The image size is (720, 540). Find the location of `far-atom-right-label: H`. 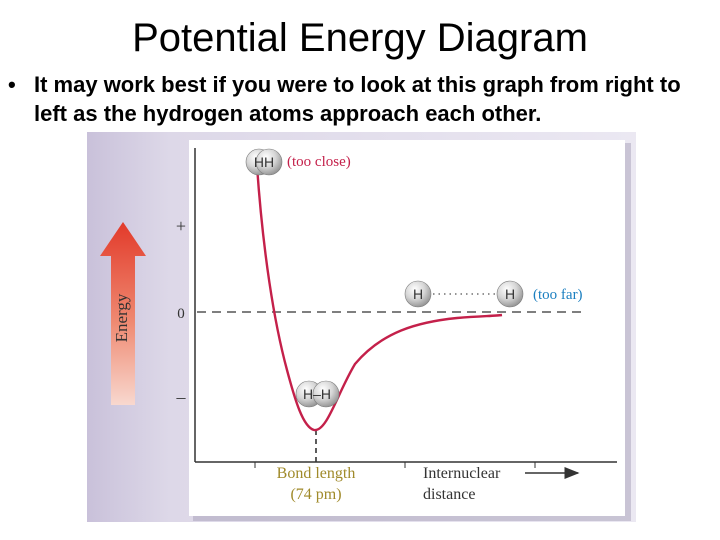

far-atom-right-label: H is located at coordinates (510, 294).